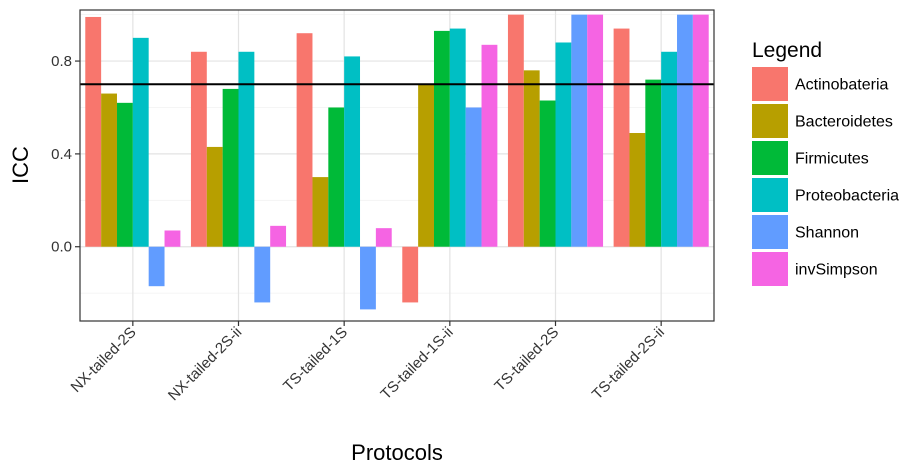 The width and height of the screenshot is (921, 463). I want to click on bar-invsimpson-ts-tailed-1s-ii, so click(489, 145).